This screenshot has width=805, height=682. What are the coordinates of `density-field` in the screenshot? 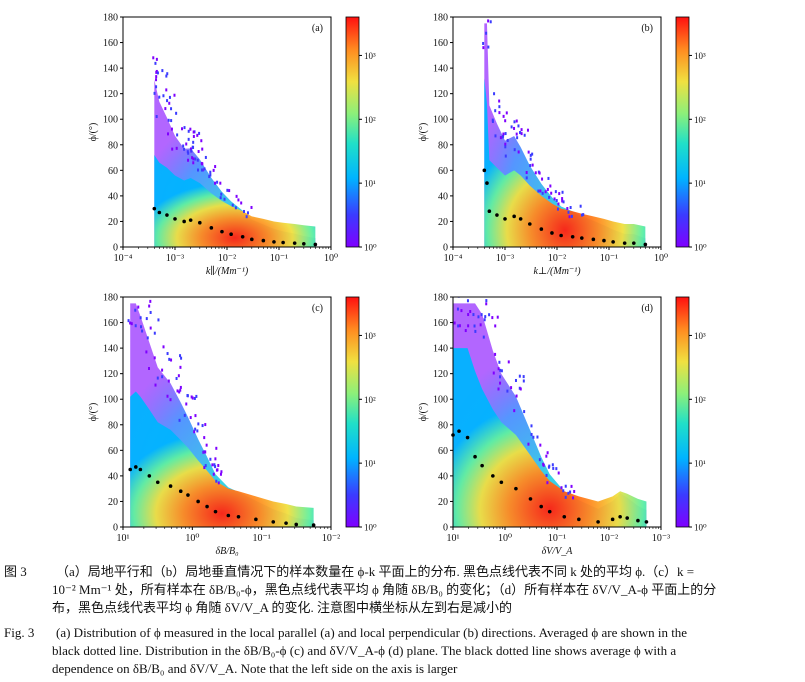 It's located at (564, 132).